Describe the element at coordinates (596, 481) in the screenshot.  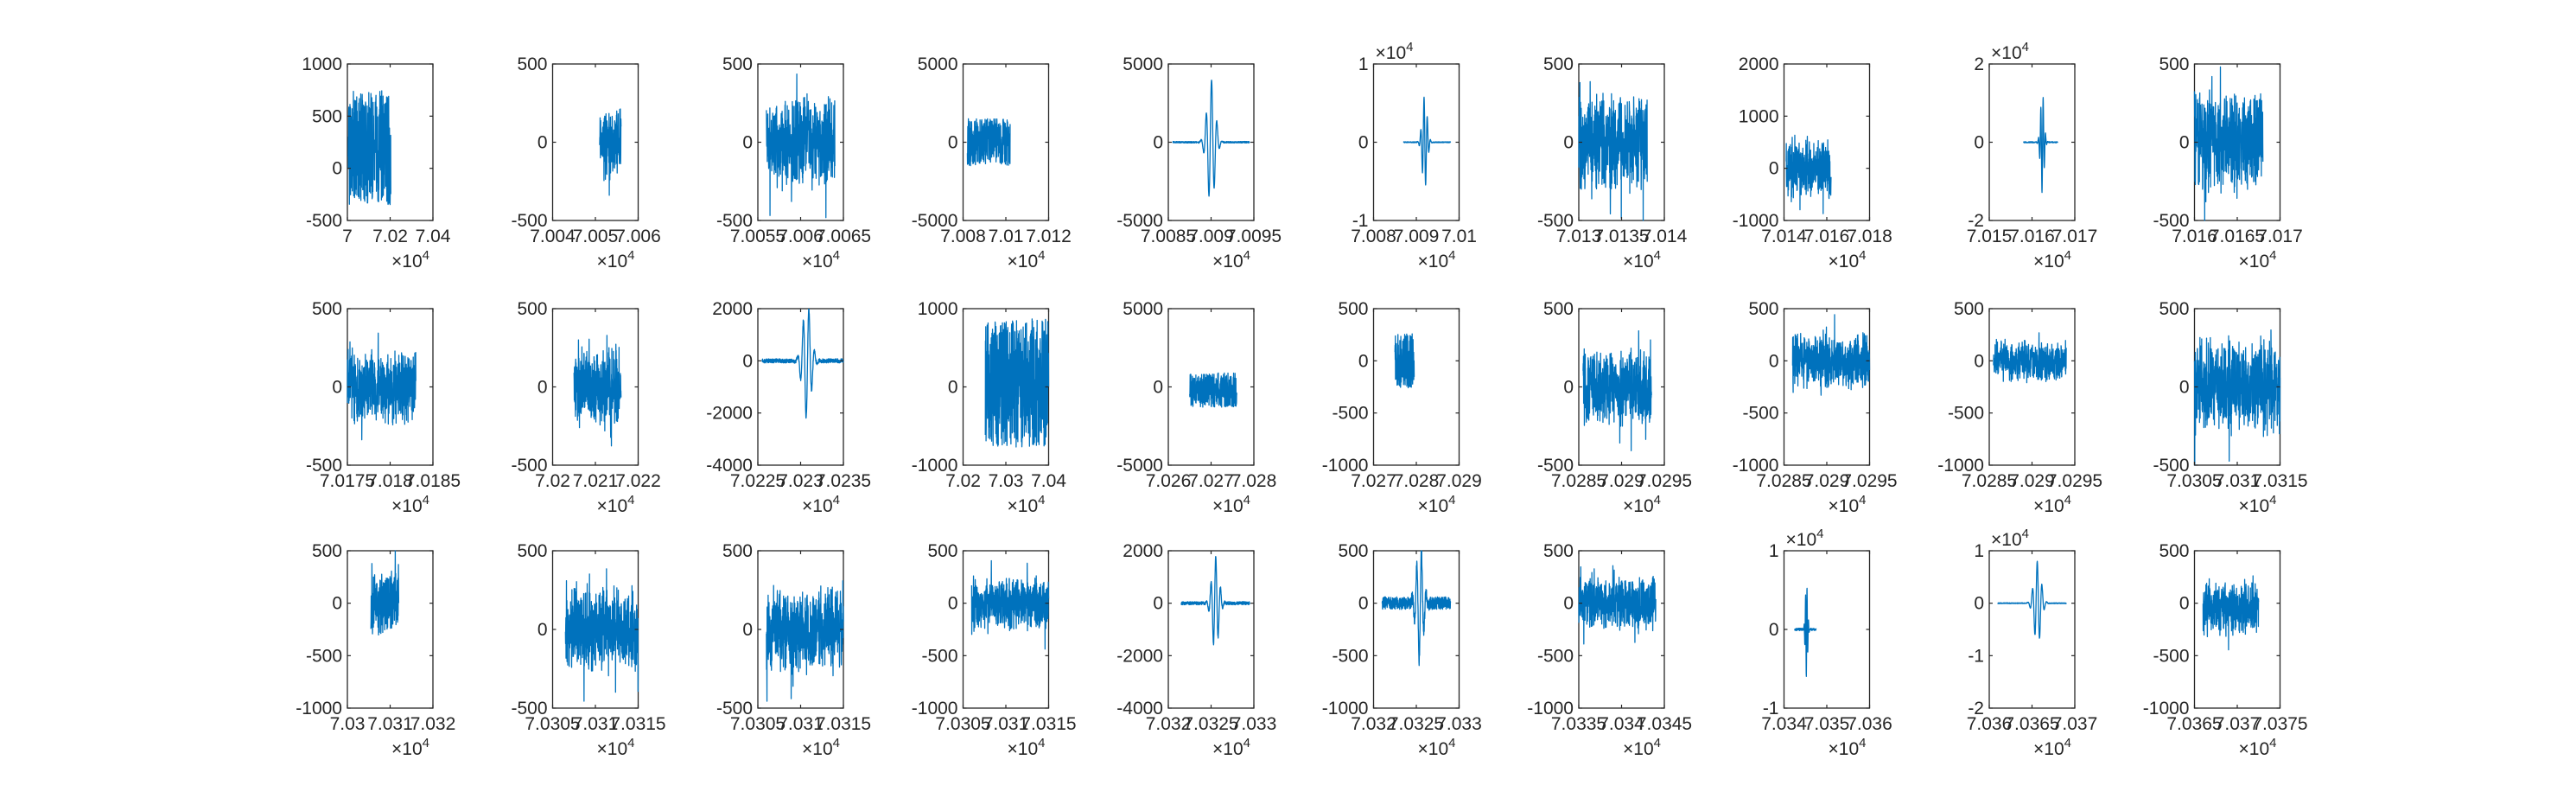
I see `x-tick-label: 7.021` at that location.